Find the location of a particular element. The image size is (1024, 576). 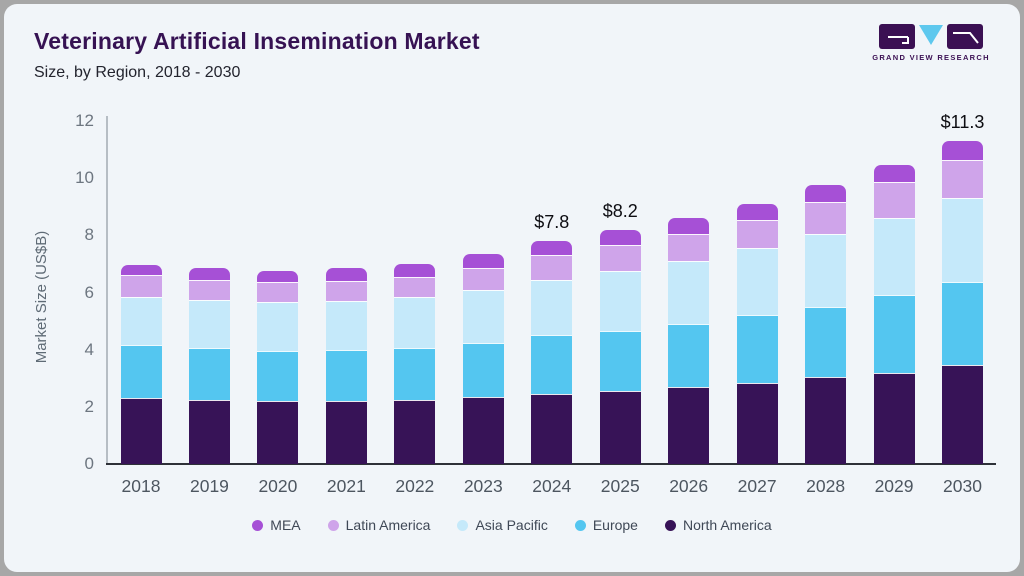

legend-swatch-europe is located at coordinates (580, 525).